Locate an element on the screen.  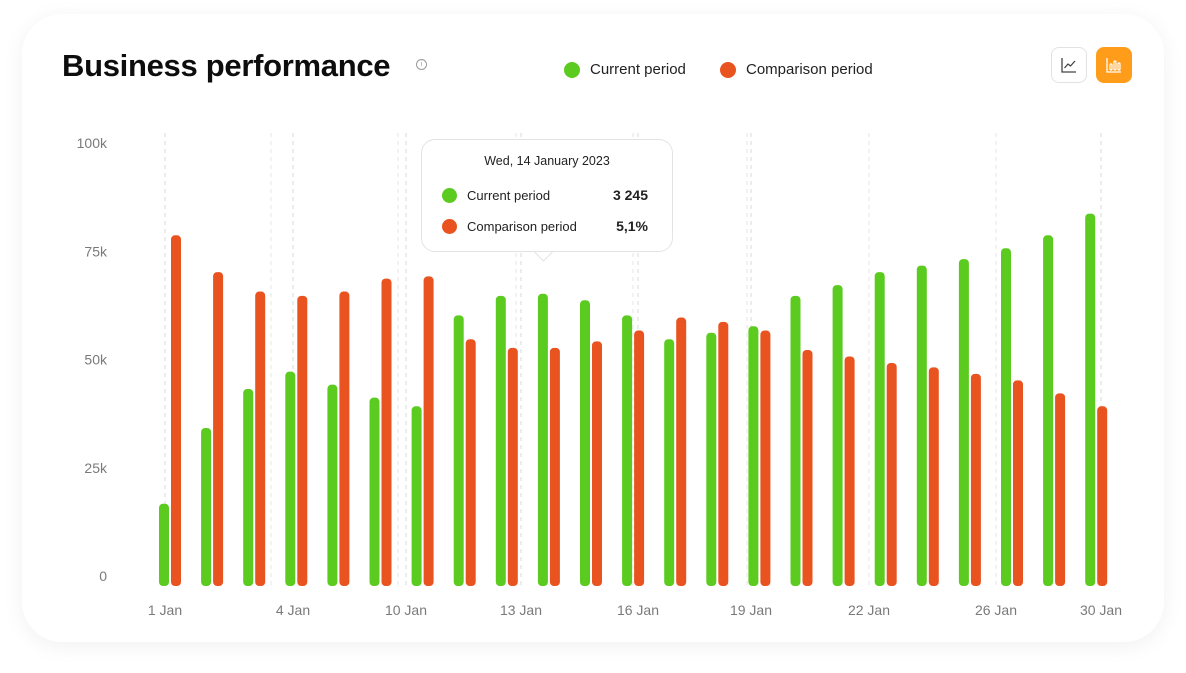
x-tick-label: 4 Jan is located at coordinates (293, 610).